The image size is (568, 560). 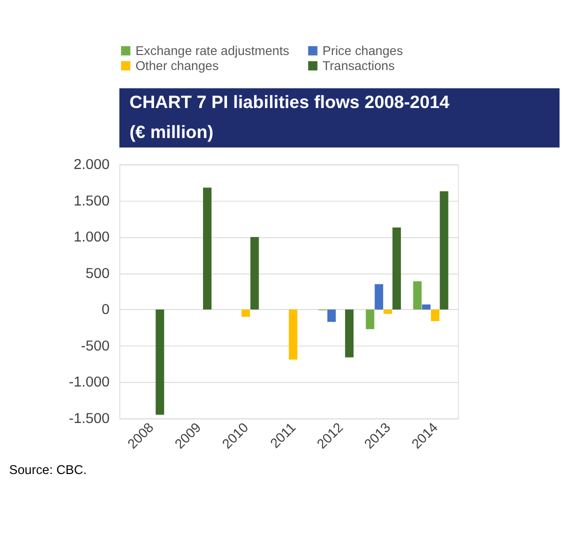 I want to click on y-tick-label: -500, so click(x=95, y=346).